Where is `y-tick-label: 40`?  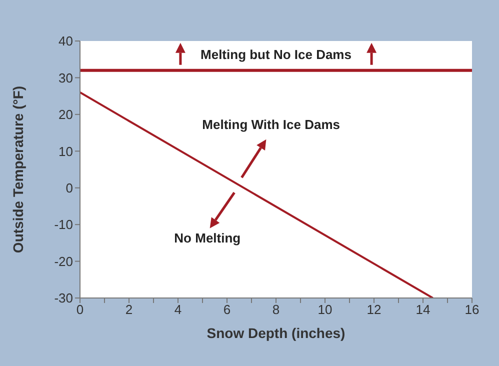
y-tick-label: 40 is located at coordinates (65, 41).